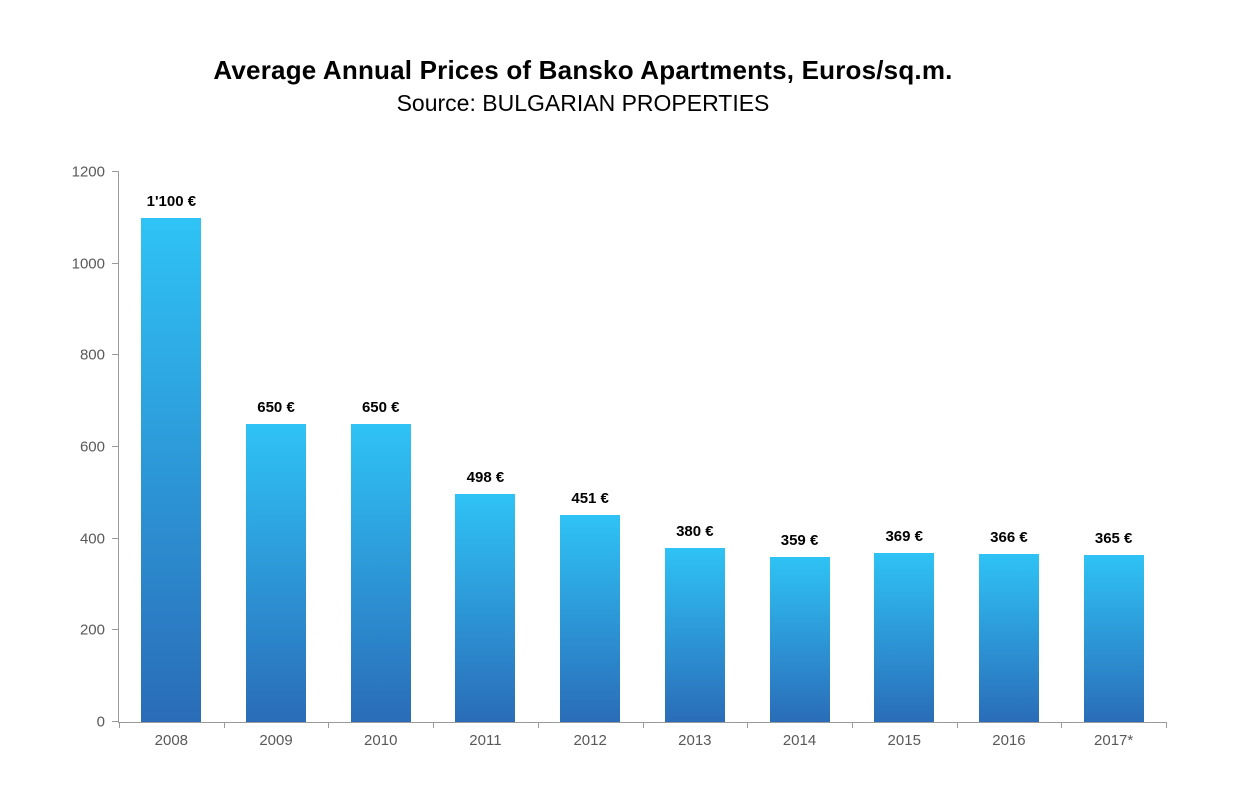  What do you see at coordinates (590, 740) in the screenshot?
I see `x-category-label: 2012` at bounding box center [590, 740].